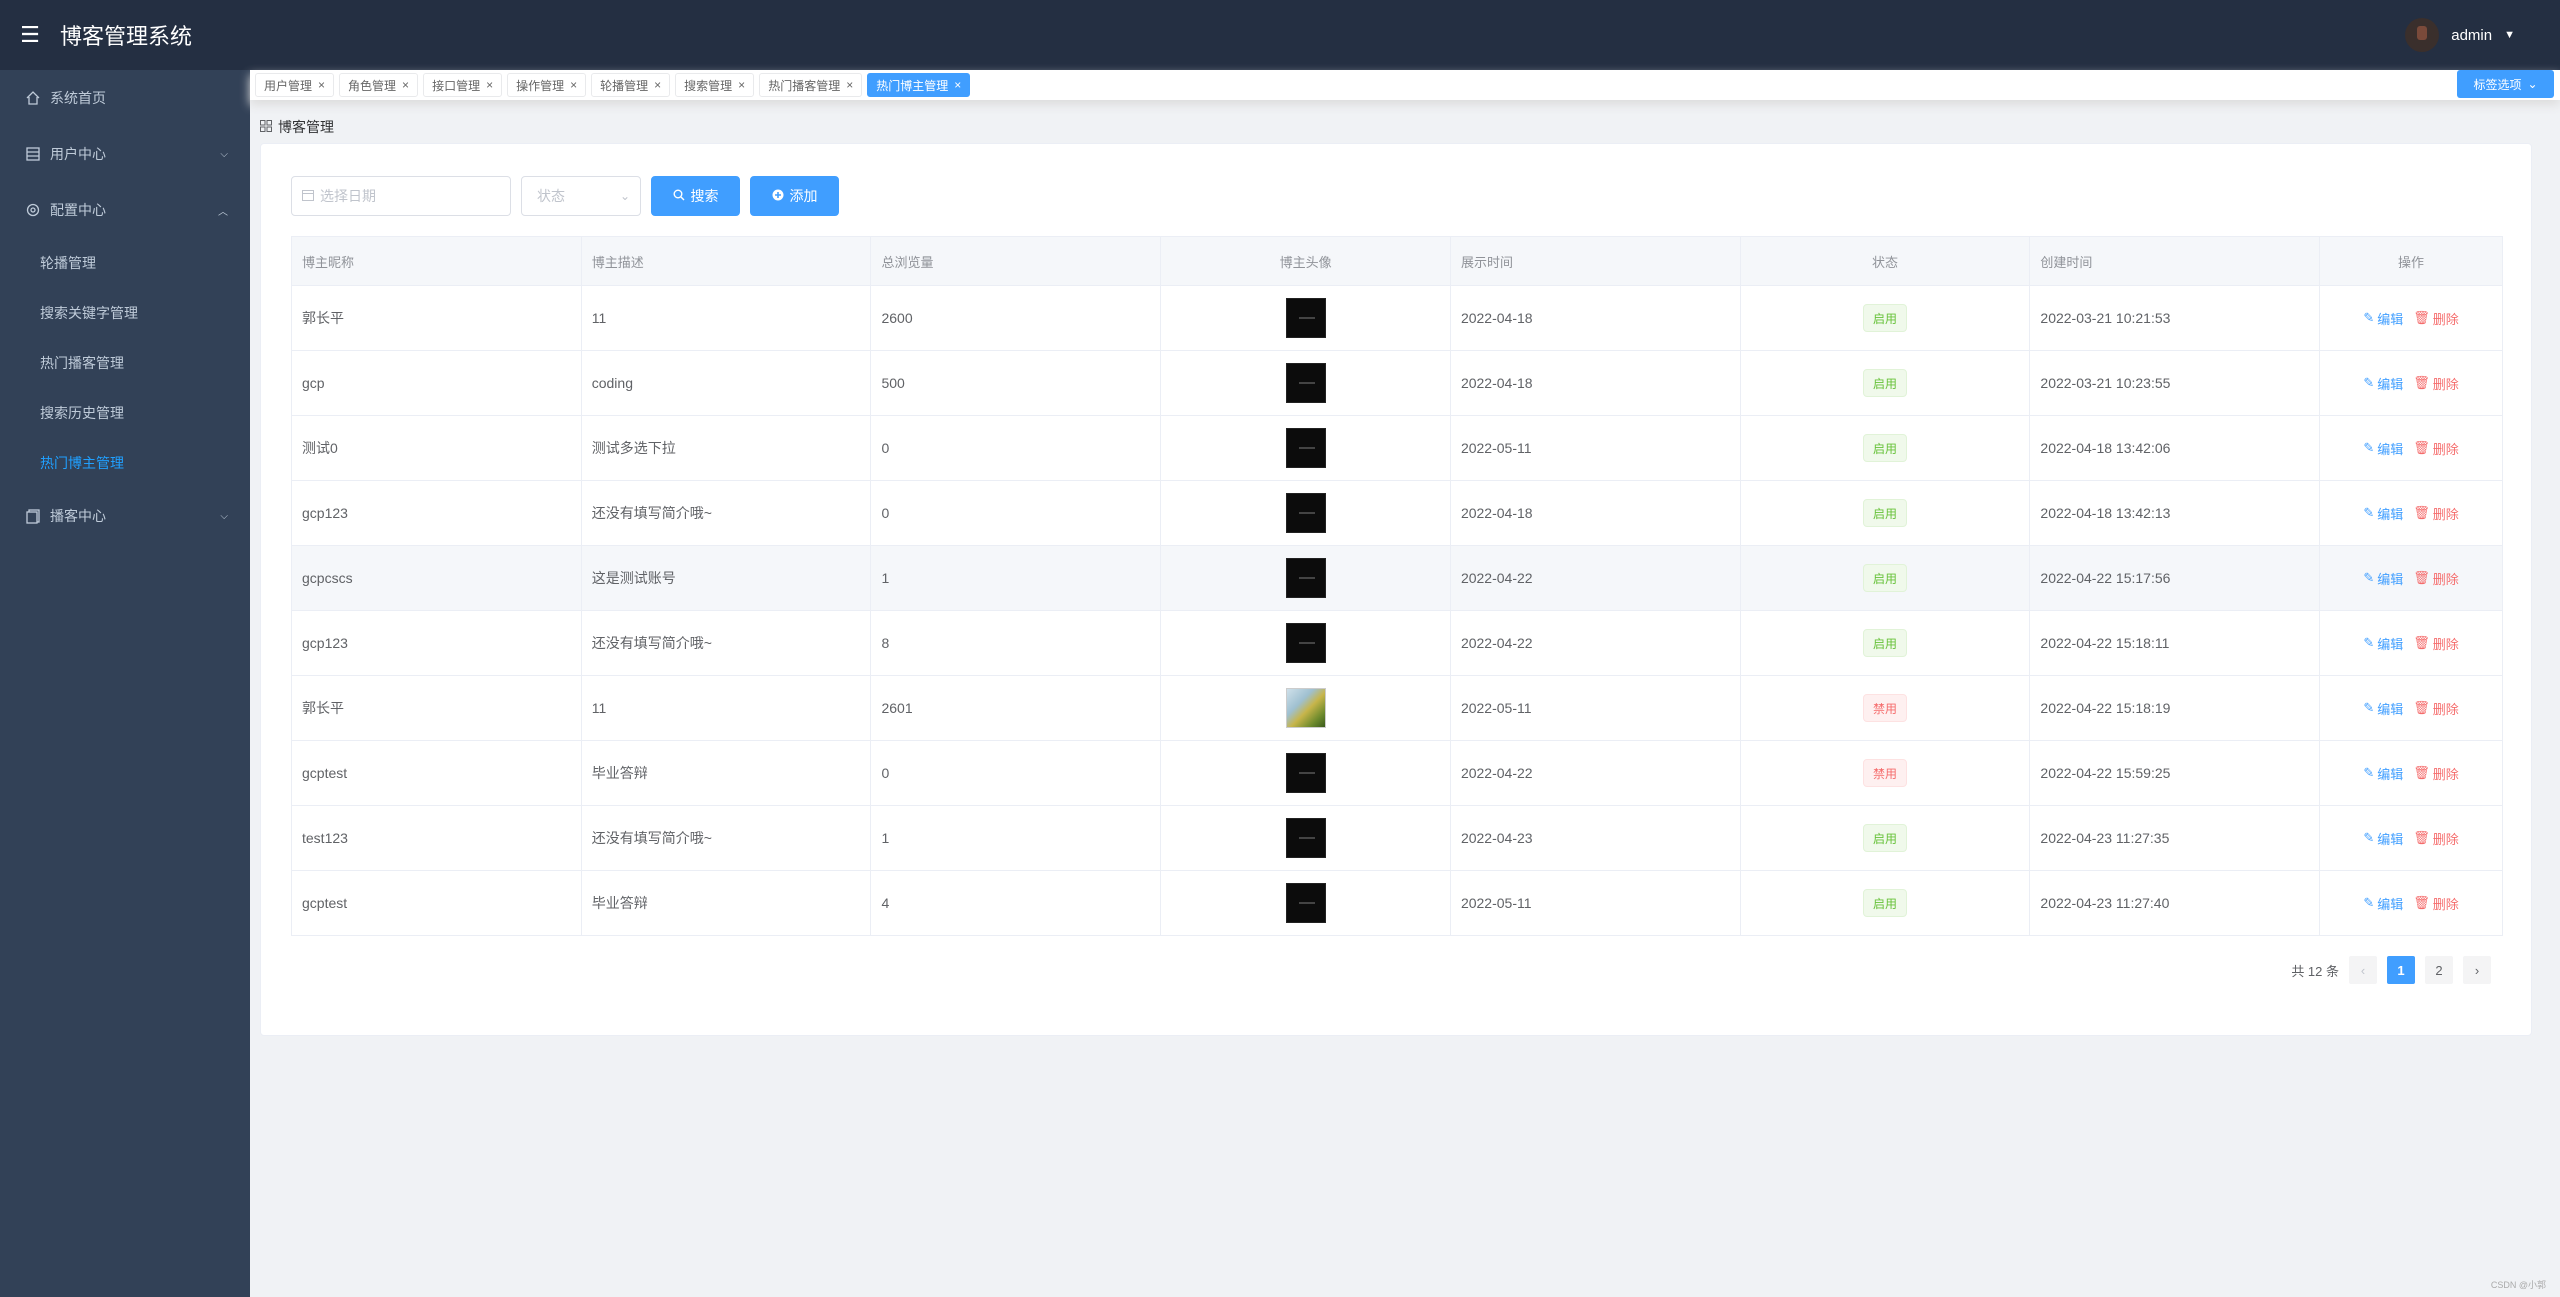  Describe the element at coordinates (126, 36) in the screenshot. I see `app-title: 博客管理系统` at that location.